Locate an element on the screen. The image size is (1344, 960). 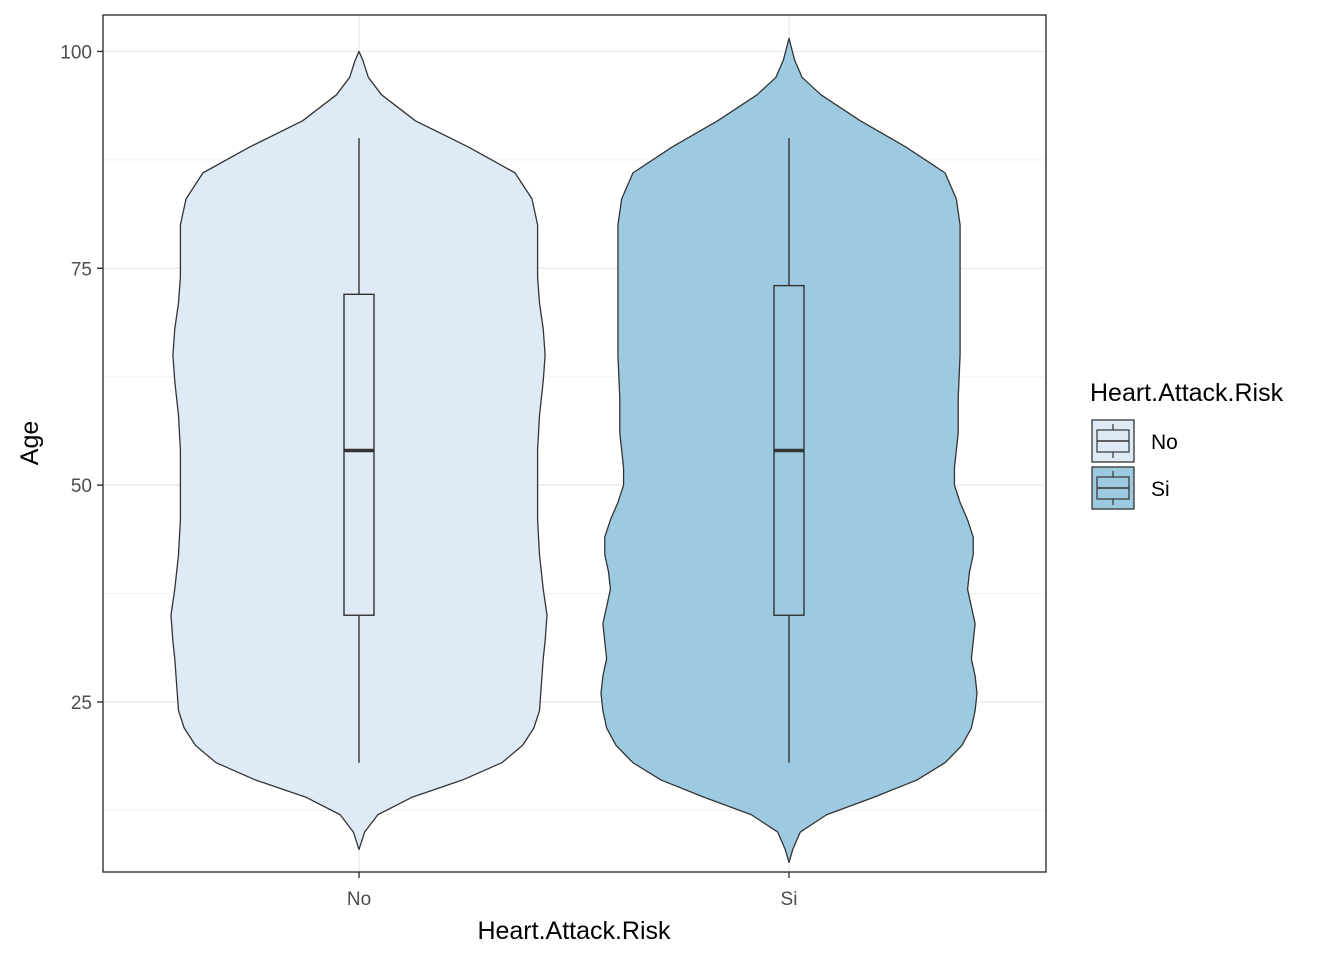
x-tick-label: Si is located at coordinates (789, 899).